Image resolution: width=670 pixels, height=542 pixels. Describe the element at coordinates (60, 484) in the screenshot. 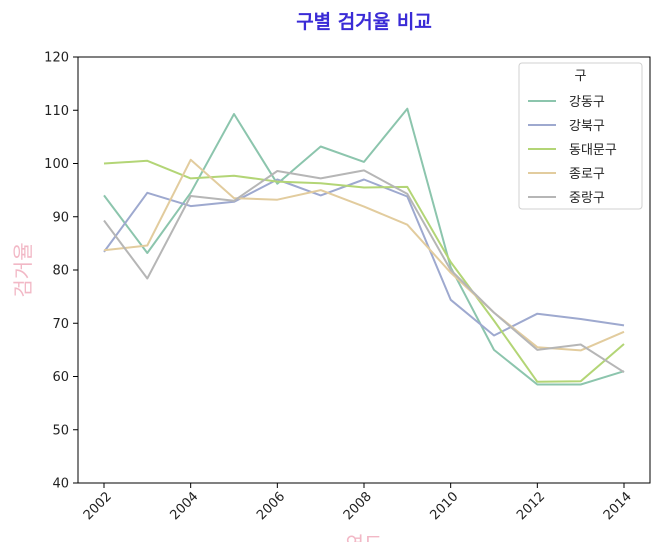

I see `y-tick-label: 40` at that location.